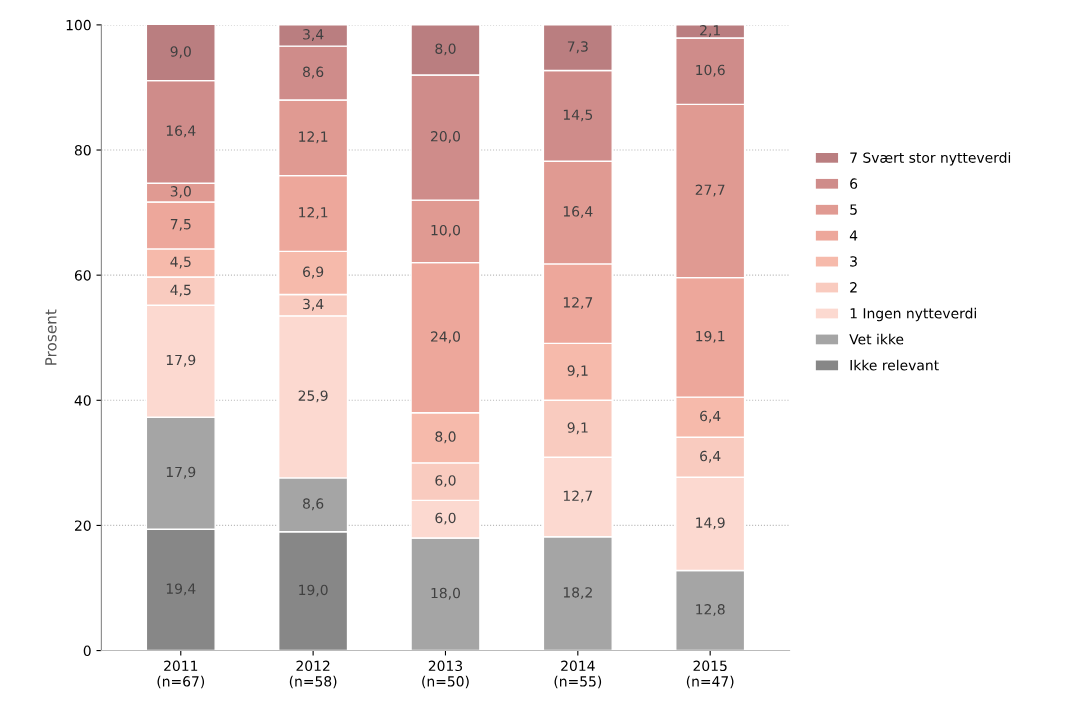 The image size is (1067, 711). I want to click on data-label: 27,7, so click(710, 190).